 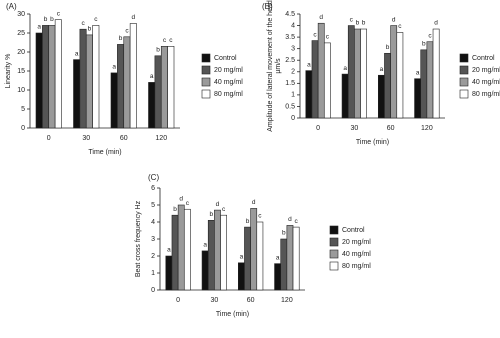 What do you see at coordinates (161, 138) in the screenshot?
I see `x-tick-label: 120` at bounding box center [161, 138].